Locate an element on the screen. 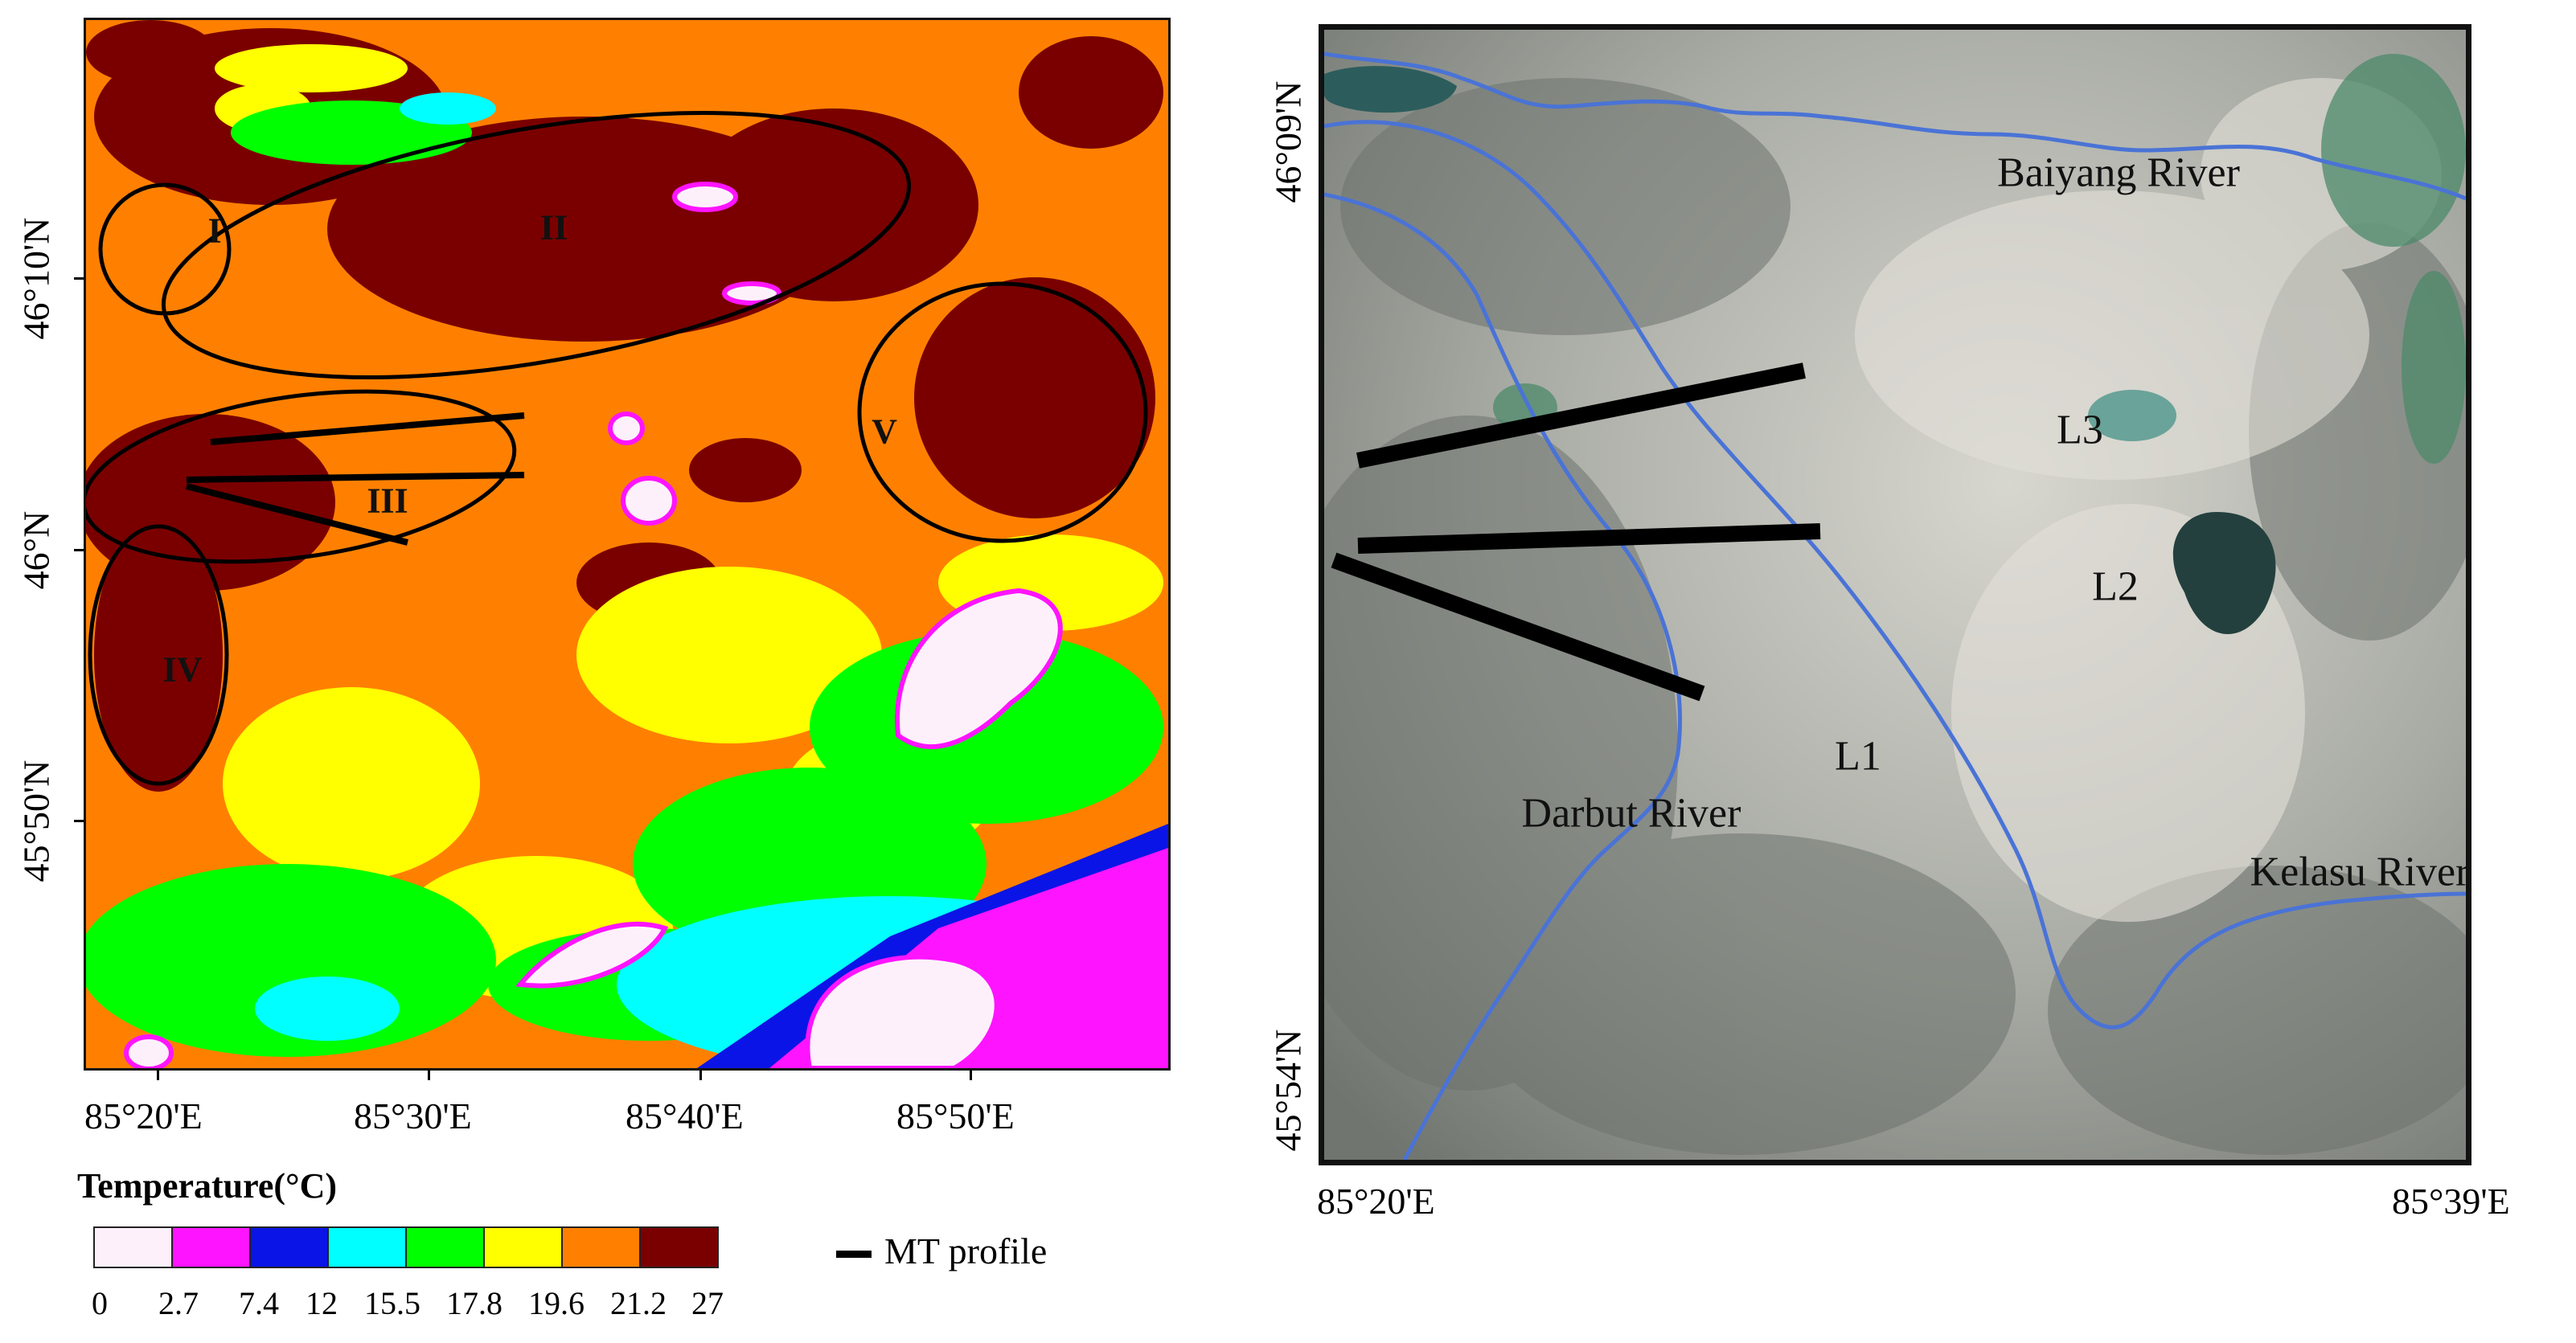  region-outline-III is located at coordinates (301, 476).